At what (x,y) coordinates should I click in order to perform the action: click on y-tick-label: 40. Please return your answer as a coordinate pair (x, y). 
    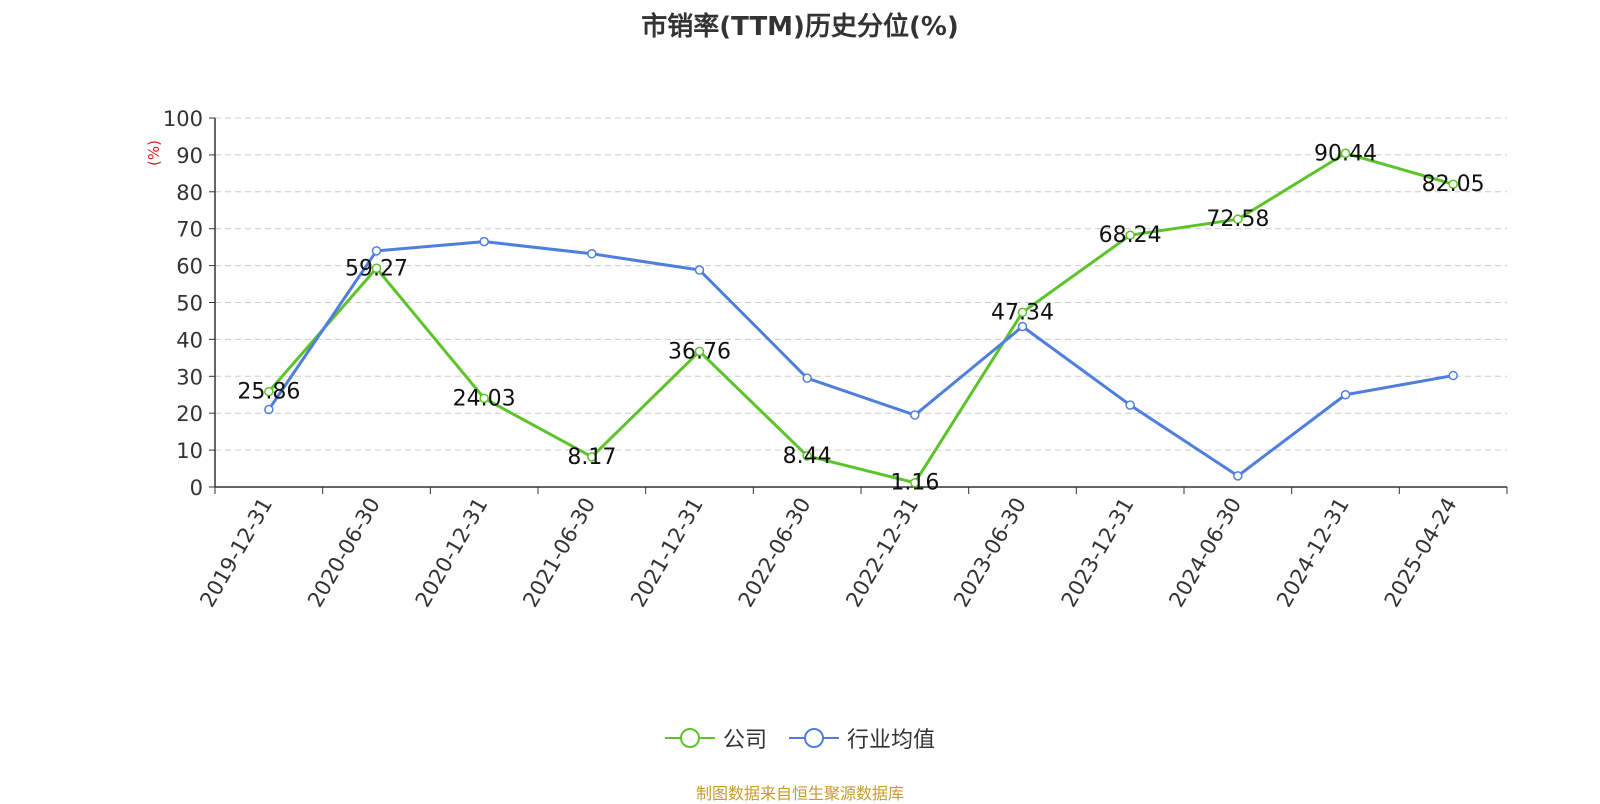
    Looking at the image, I should click on (189, 340).